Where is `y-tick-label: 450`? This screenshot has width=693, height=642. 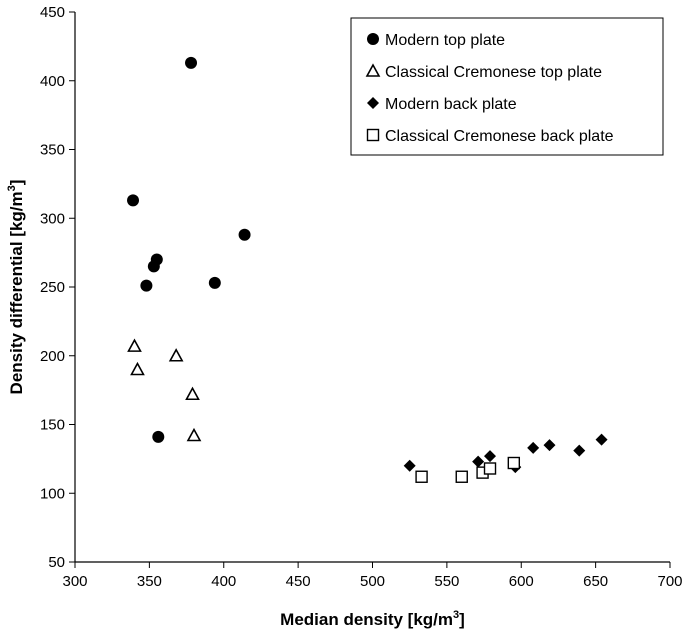 y-tick-label: 450 is located at coordinates (52, 12).